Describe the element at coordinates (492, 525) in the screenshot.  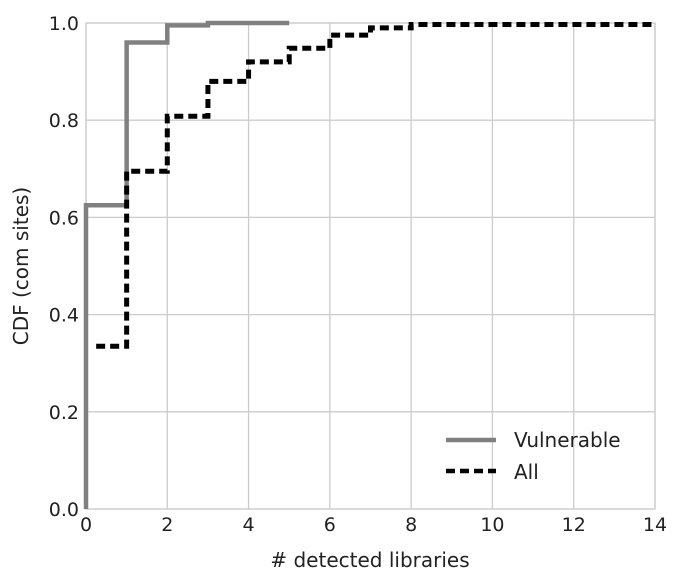
I see `x-tick-label: 10` at that location.